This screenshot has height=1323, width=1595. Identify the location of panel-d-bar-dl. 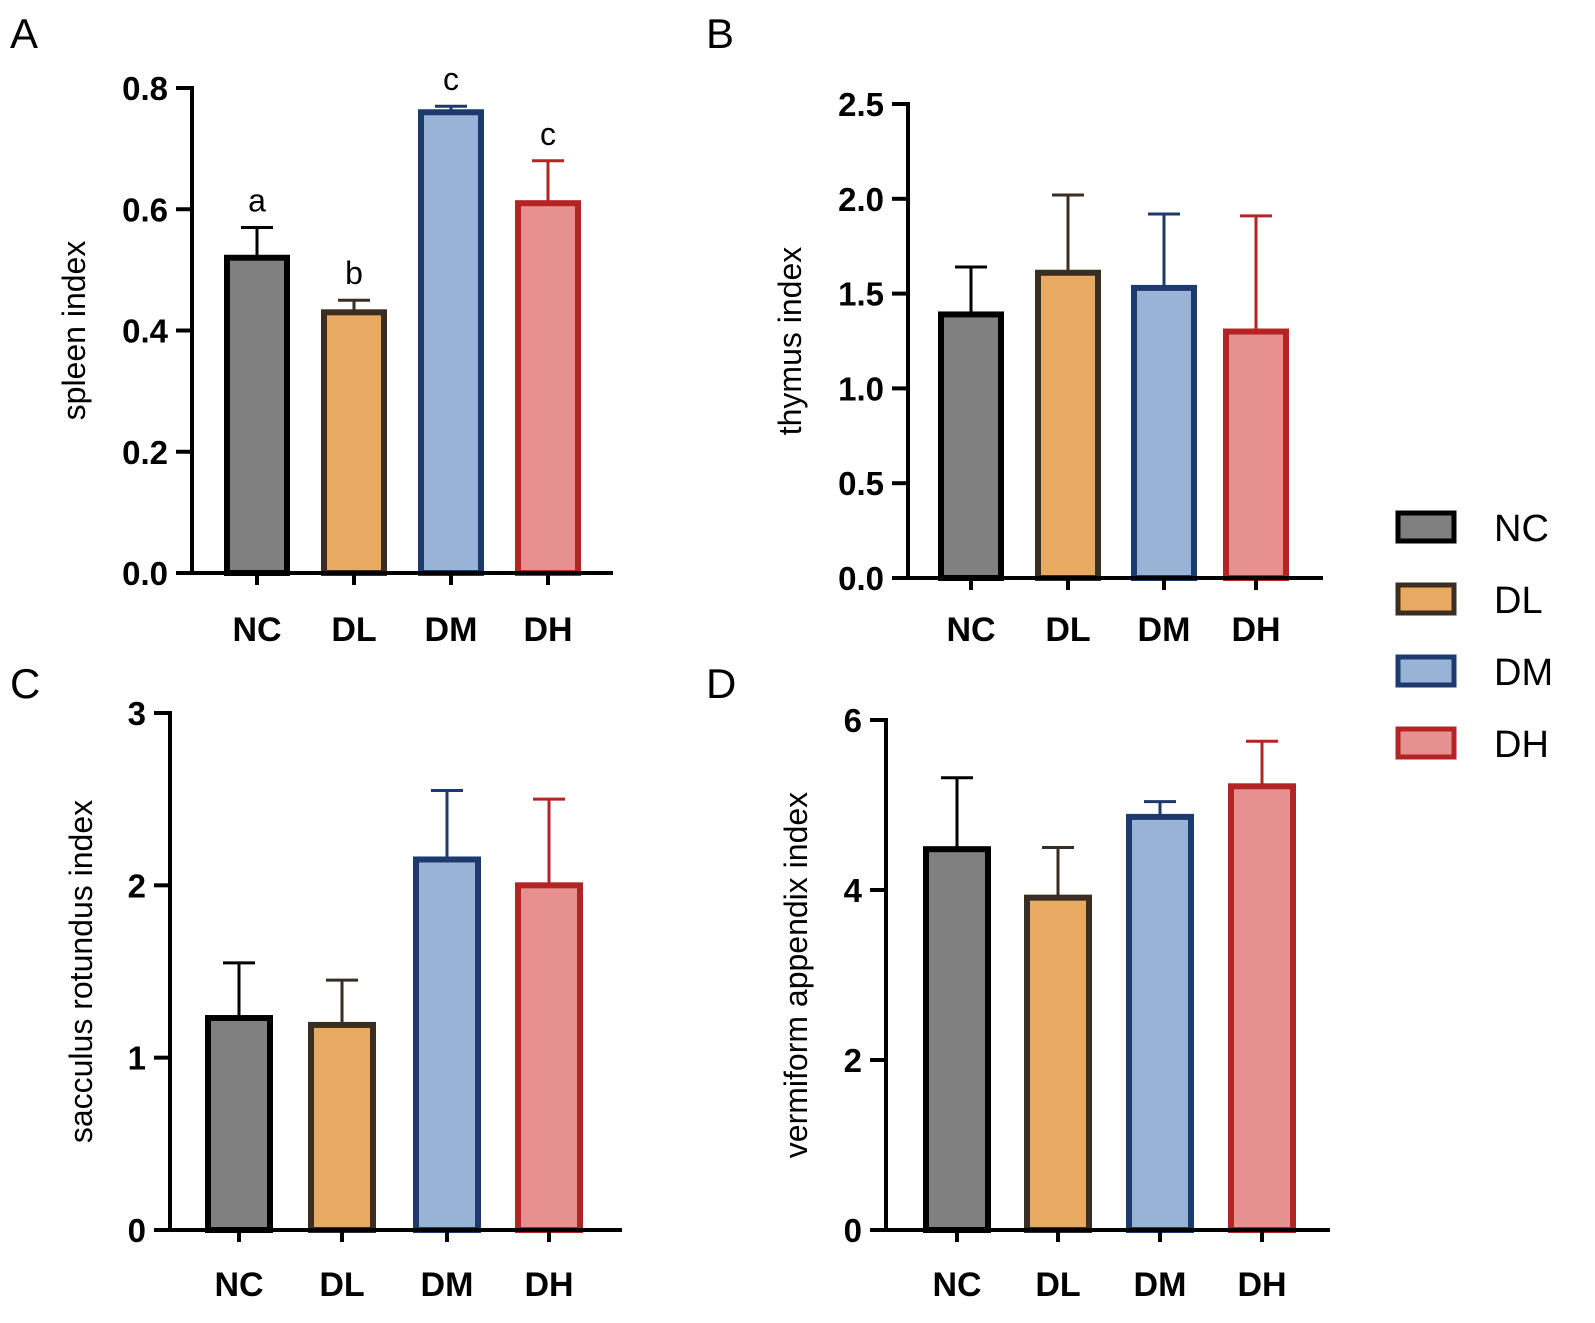
(1058, 1064).